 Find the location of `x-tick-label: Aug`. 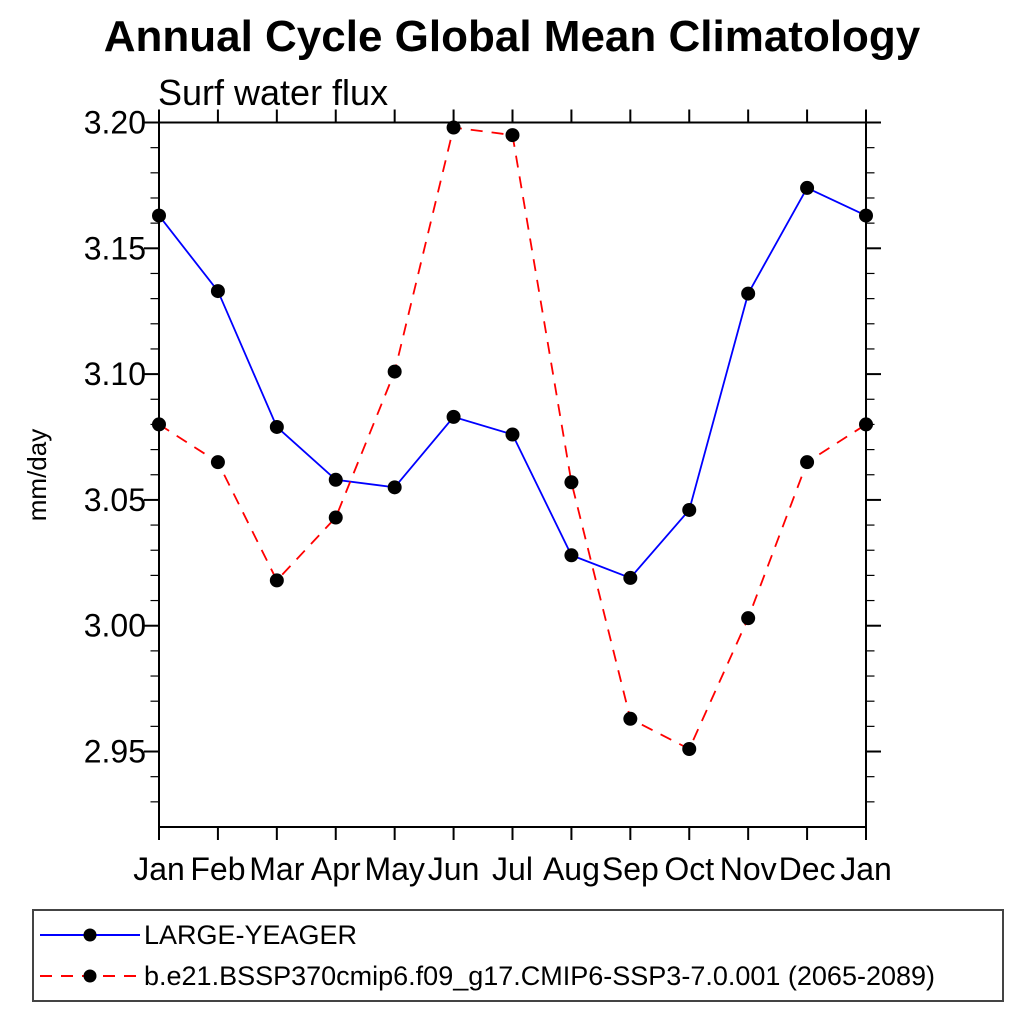

x-tick-label: Aug is located at coordinates (571, 869).